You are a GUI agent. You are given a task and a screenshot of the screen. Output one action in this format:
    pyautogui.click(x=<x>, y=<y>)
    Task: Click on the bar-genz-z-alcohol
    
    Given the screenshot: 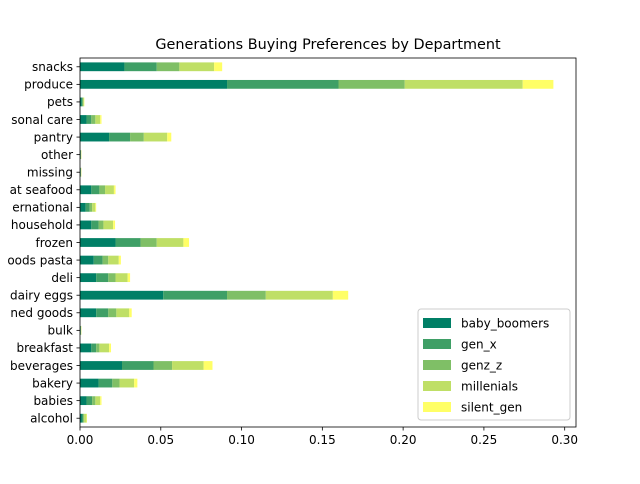 What is the action you would take?
    pyautogui.click(x=83, y=418)
    